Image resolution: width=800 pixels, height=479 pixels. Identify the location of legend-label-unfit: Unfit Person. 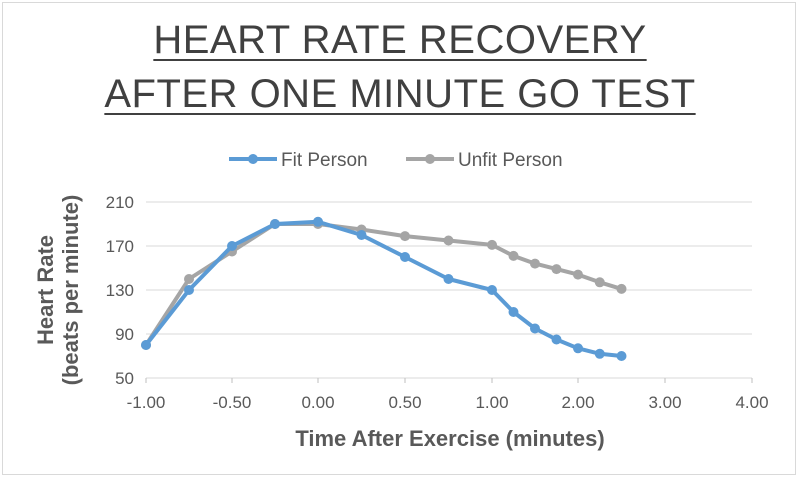
(510, 160).